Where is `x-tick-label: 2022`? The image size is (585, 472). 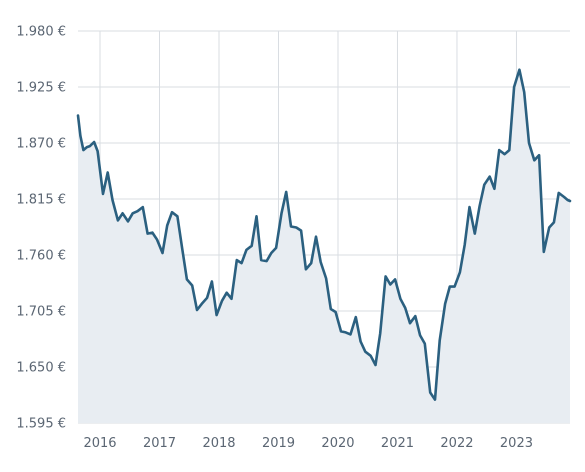
x-tick-label: 2022 is located at coordinates (456, 443).